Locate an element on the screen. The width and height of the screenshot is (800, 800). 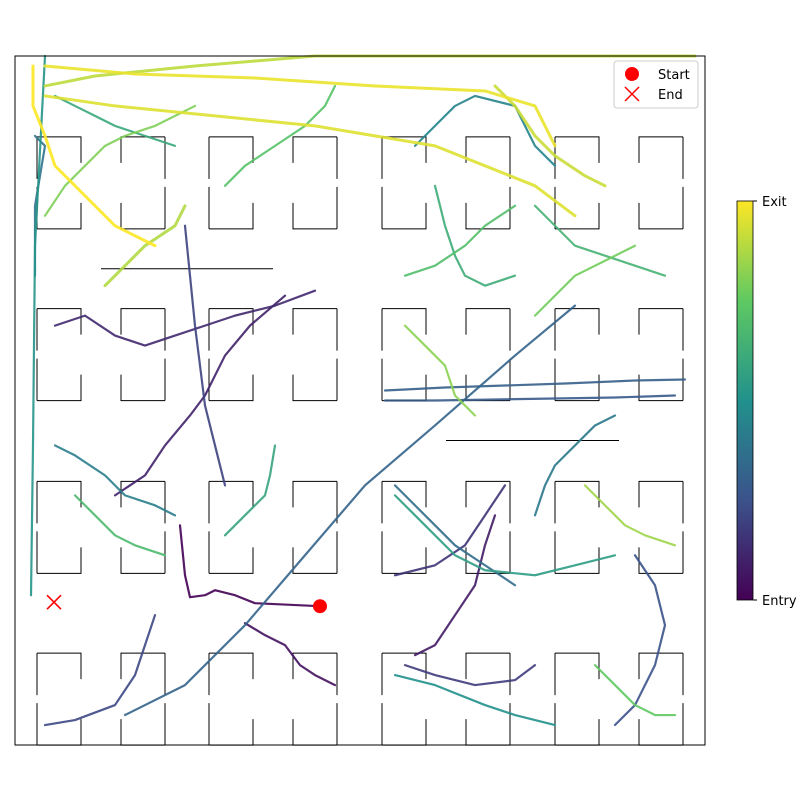
legend-end-marker is located at coordinates (632, 94).